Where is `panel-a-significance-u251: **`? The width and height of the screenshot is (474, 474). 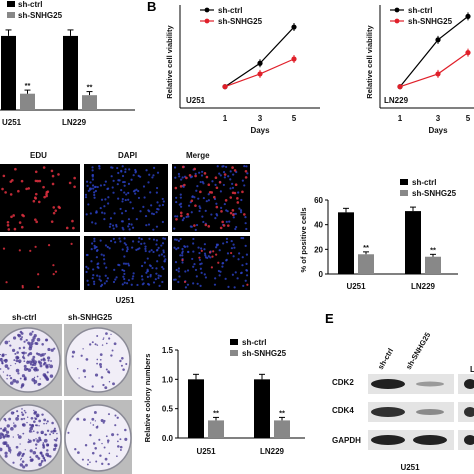
panel-a-significance-u251: ** is located at coordinates (28, 85).